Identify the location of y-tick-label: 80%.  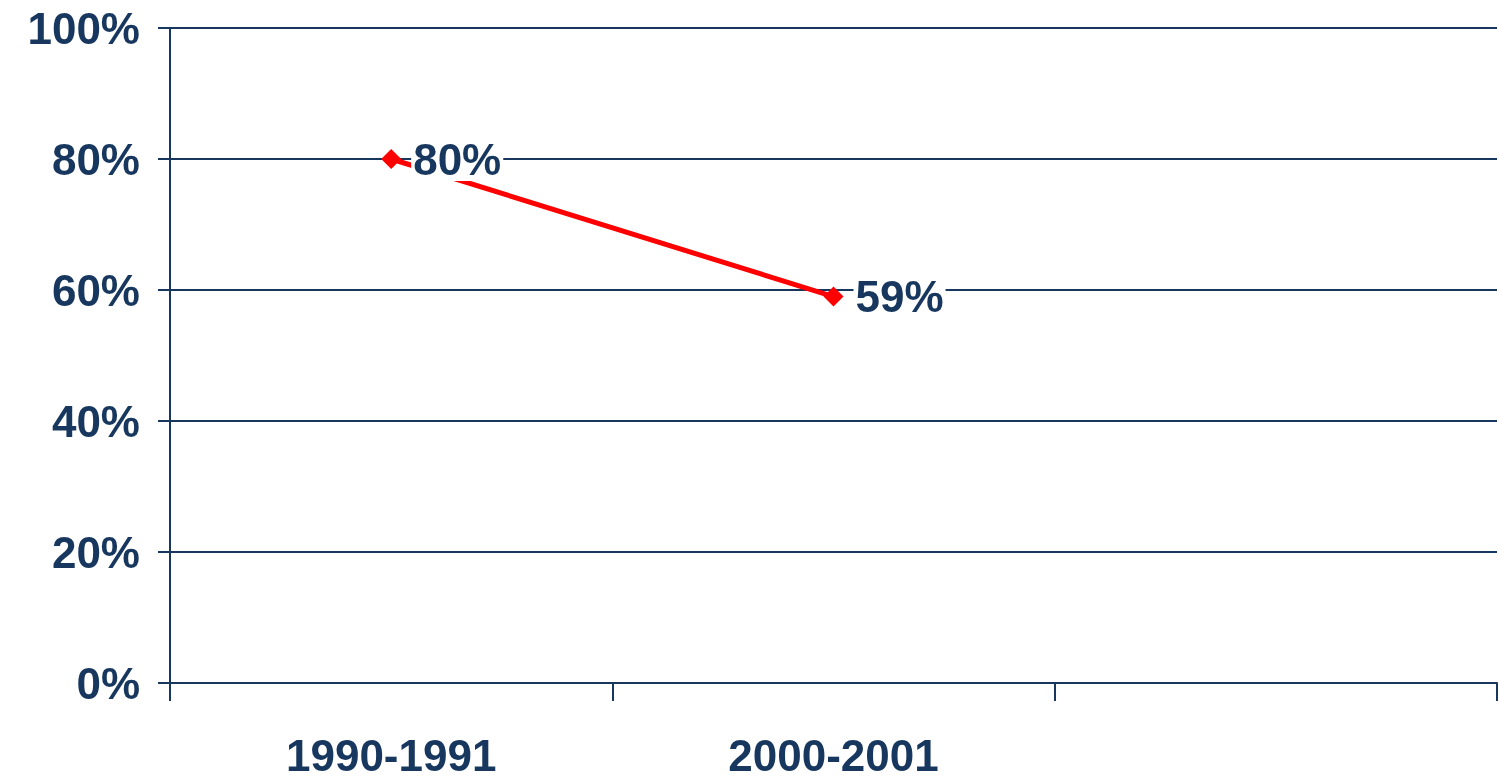
(95, 159).